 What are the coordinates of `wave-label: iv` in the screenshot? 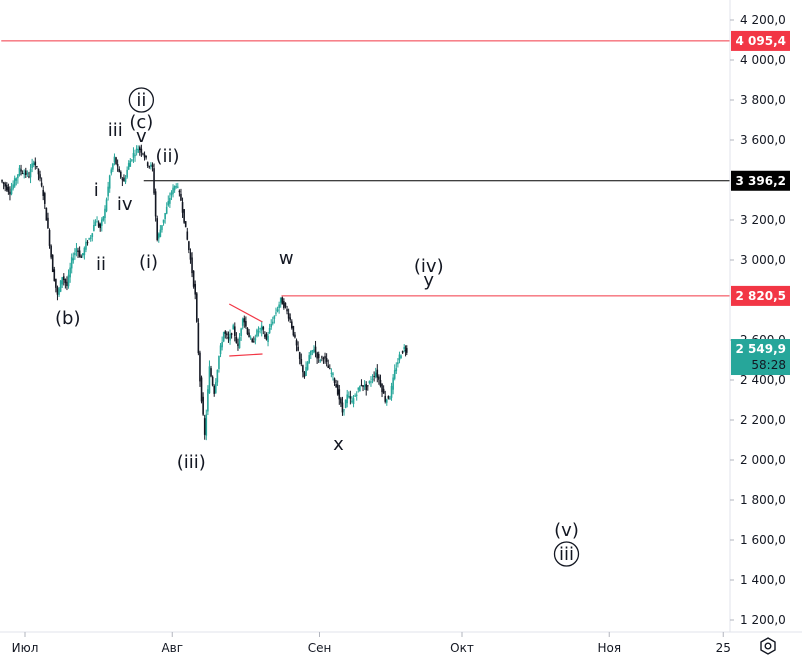 It's located at (125, 204).